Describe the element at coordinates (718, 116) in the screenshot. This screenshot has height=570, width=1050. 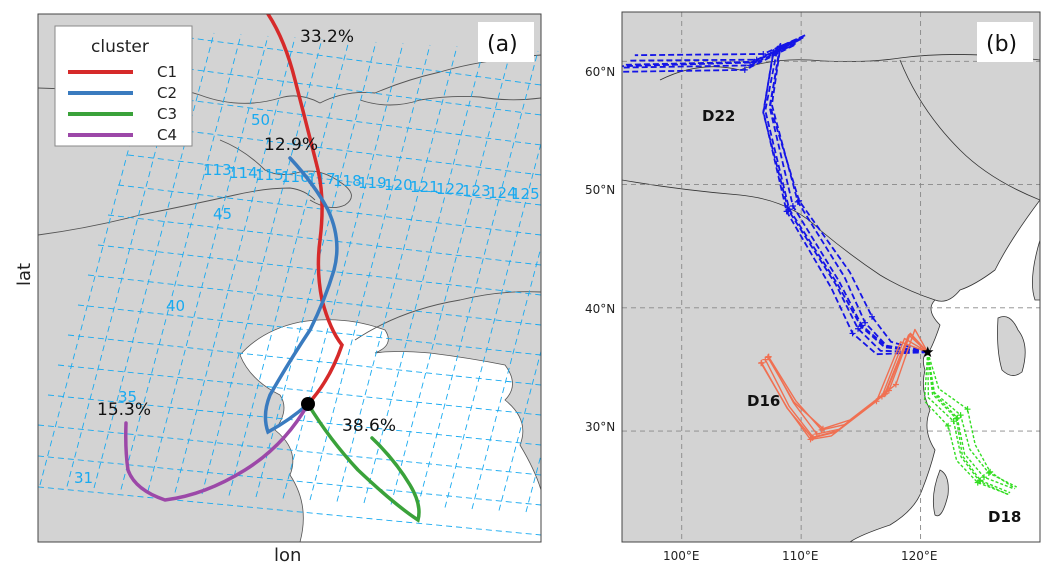
I see `trajectory-label-d22: D22` at that location.